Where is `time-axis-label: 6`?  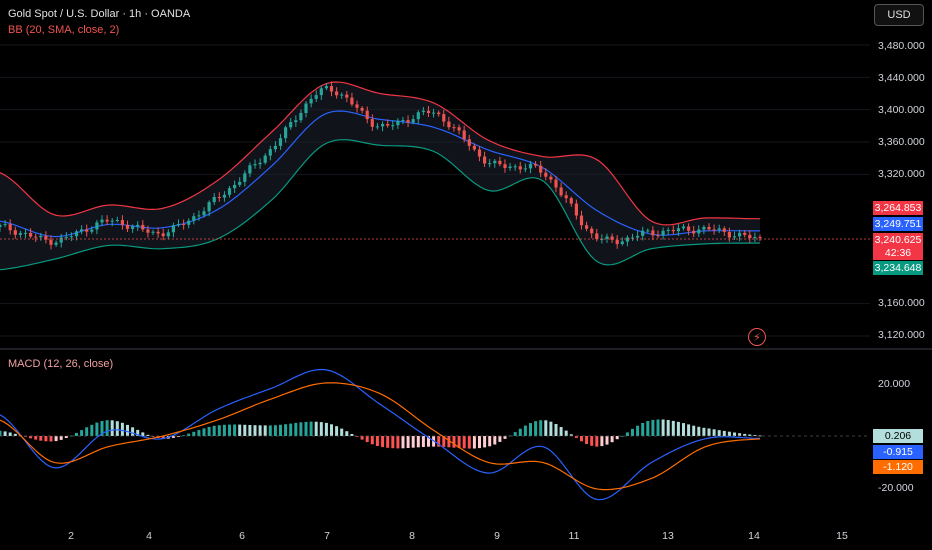 time-axis-label: 6 is located at coordinates (242, 536).